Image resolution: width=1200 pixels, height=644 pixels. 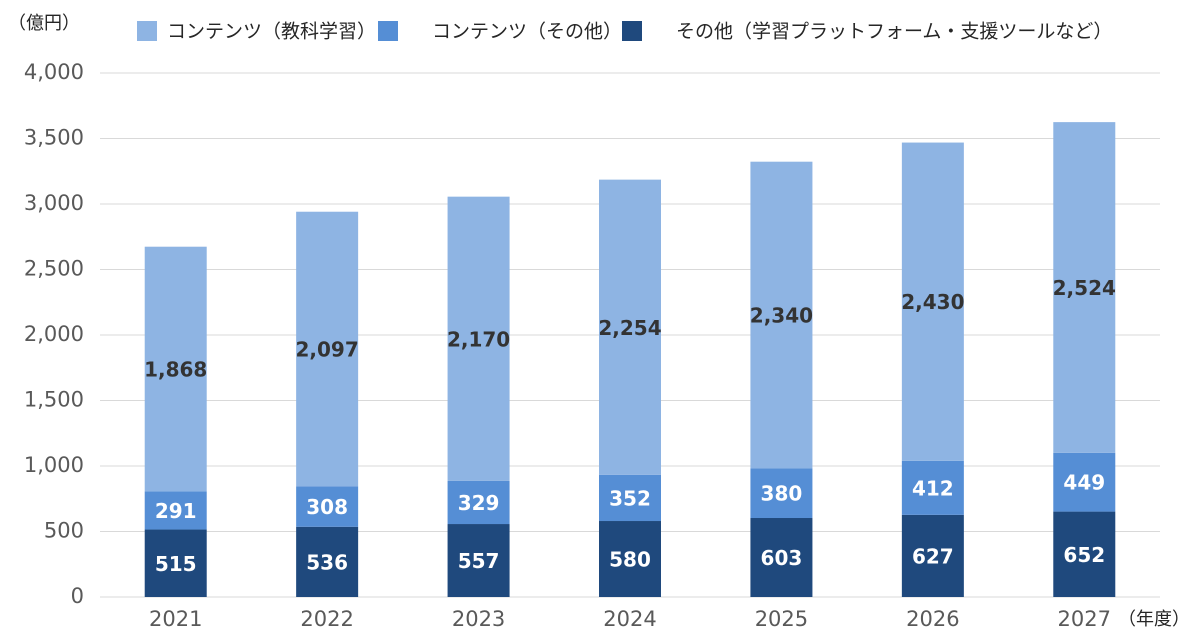 What do you see at coordinates (1154, 619) in the screenshot?
I see `x-unit: （年度）` at bounding box center [1154, 619].